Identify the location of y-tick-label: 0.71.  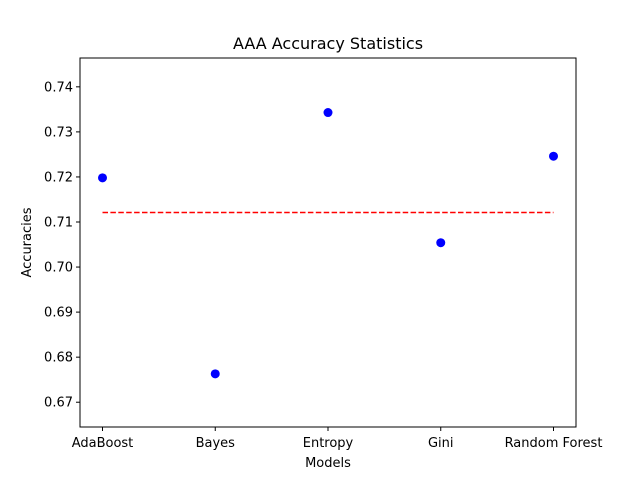
(58, 223).